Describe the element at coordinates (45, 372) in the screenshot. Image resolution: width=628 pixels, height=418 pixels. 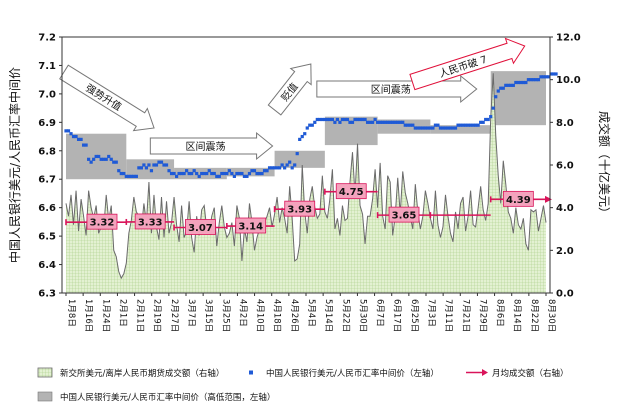
I see `legend-swatch-volume` at that location.